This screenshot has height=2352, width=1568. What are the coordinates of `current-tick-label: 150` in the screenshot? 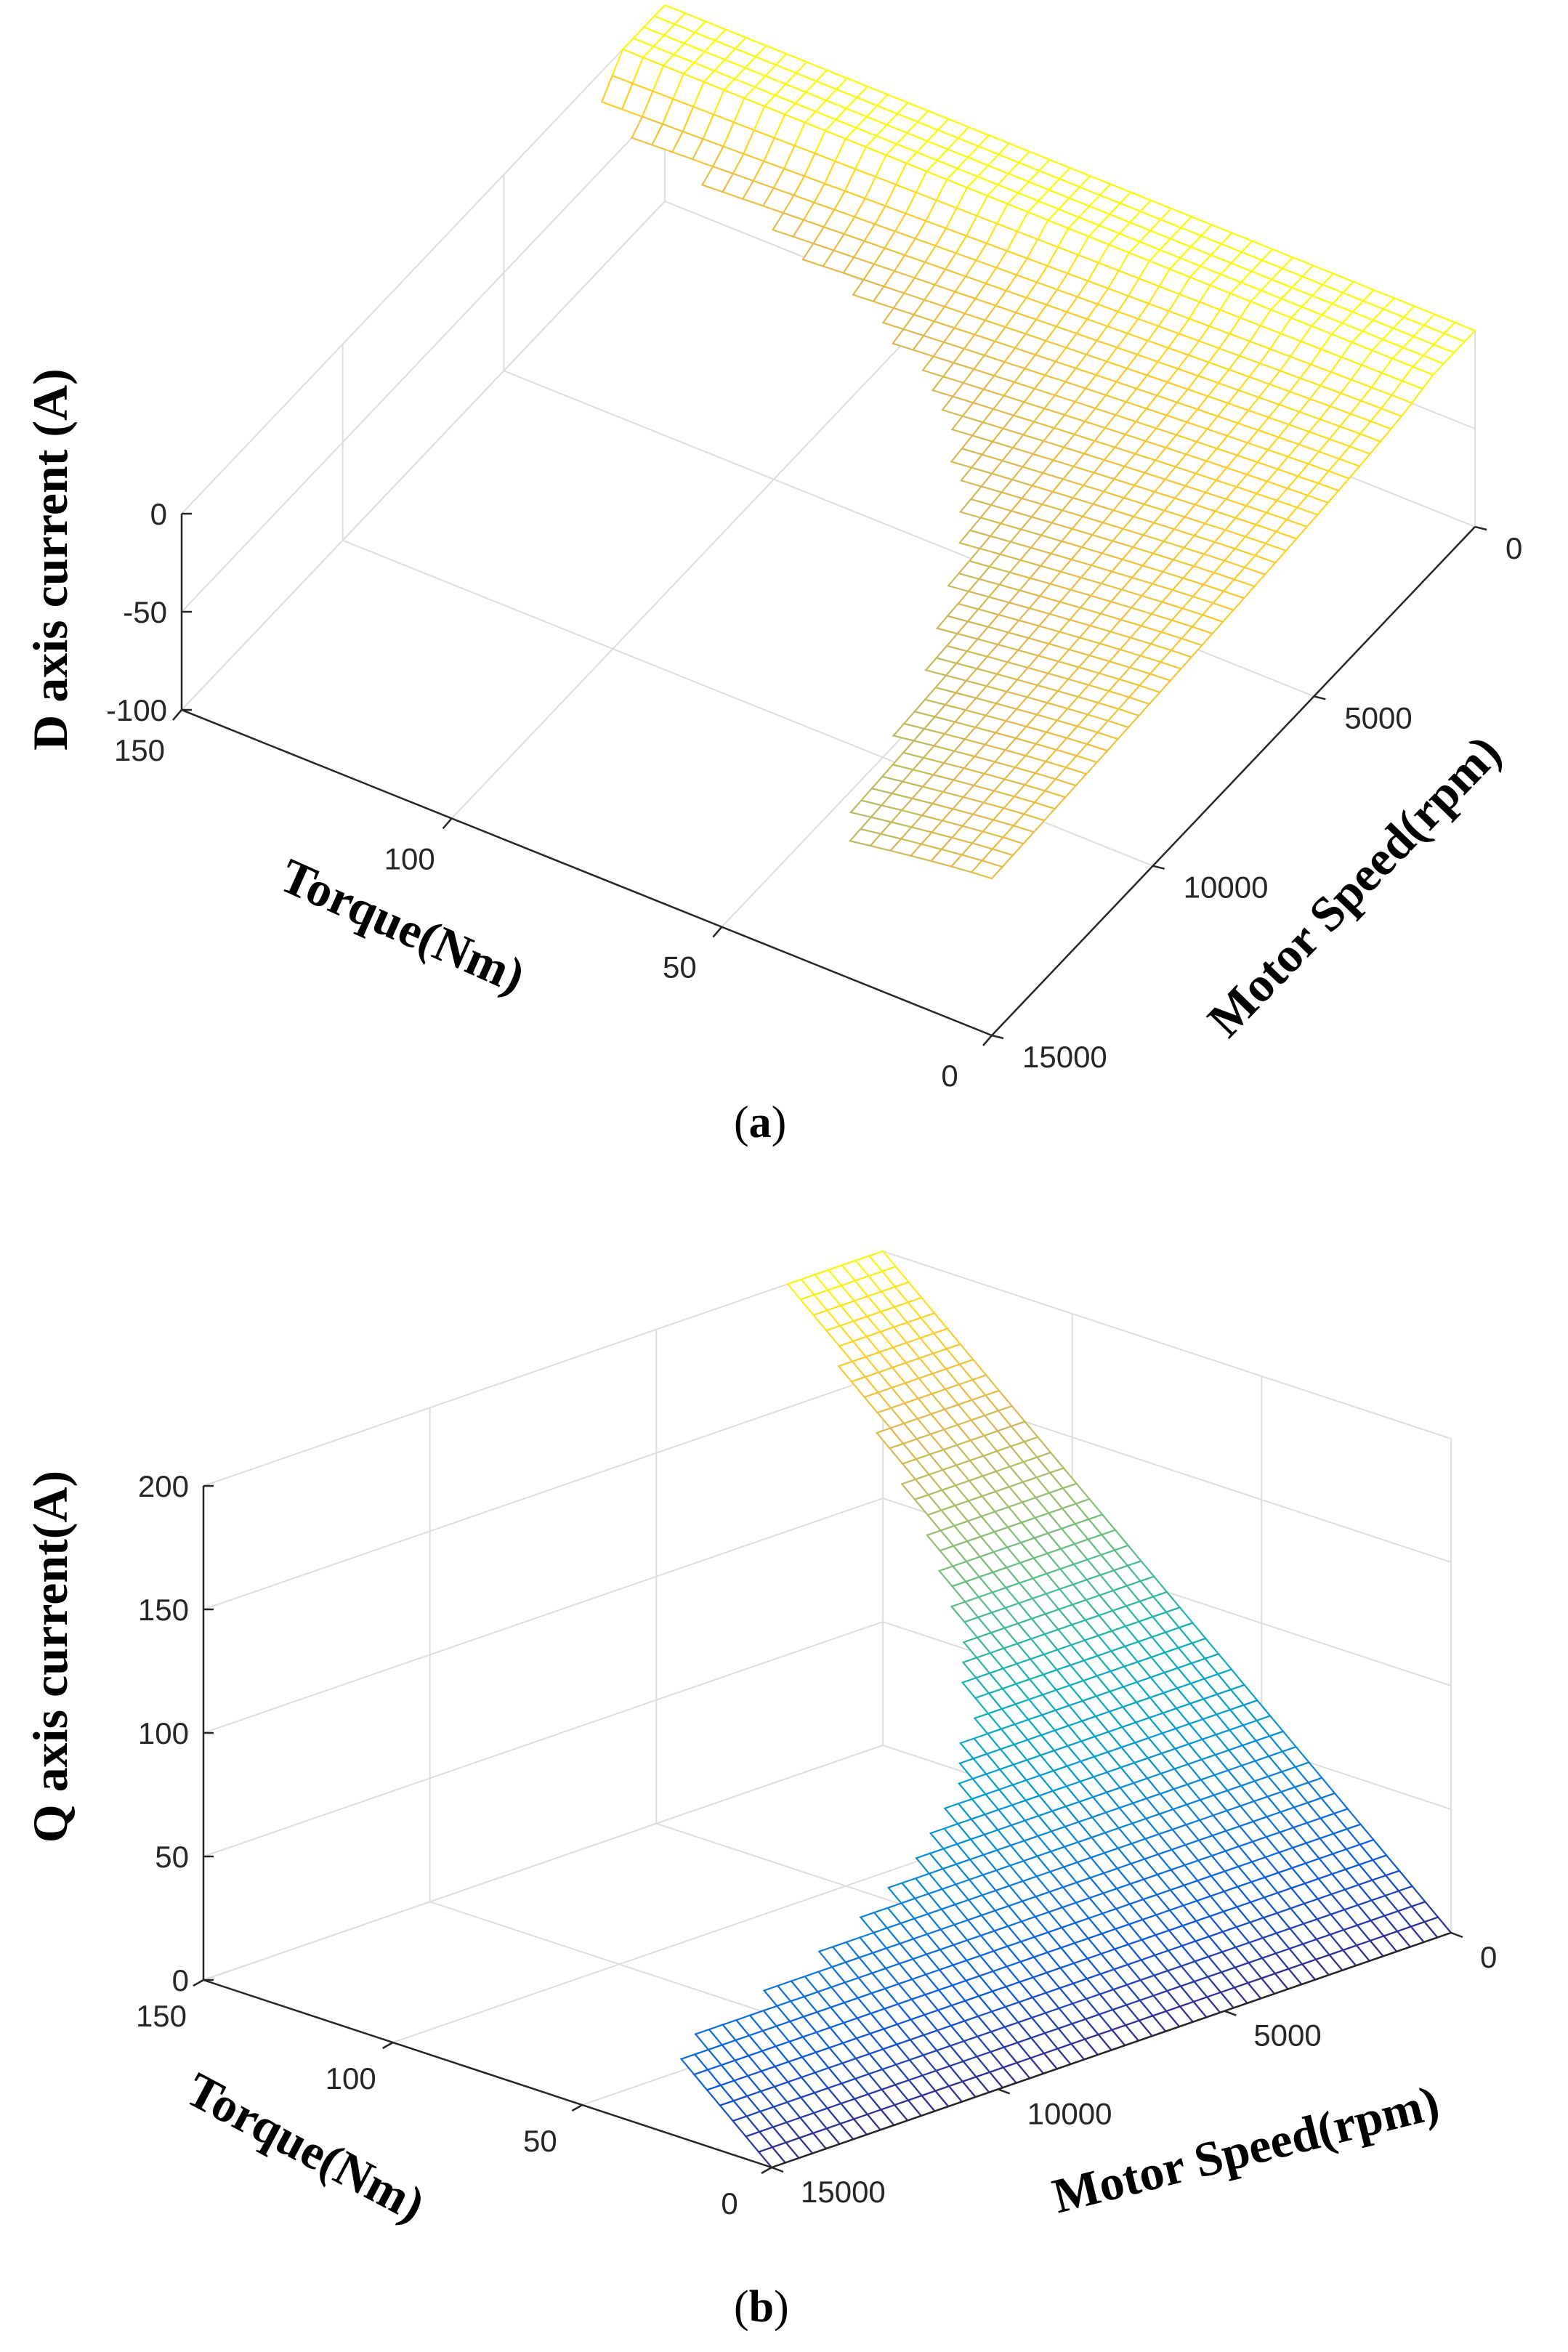 It's located at (163, 1610).